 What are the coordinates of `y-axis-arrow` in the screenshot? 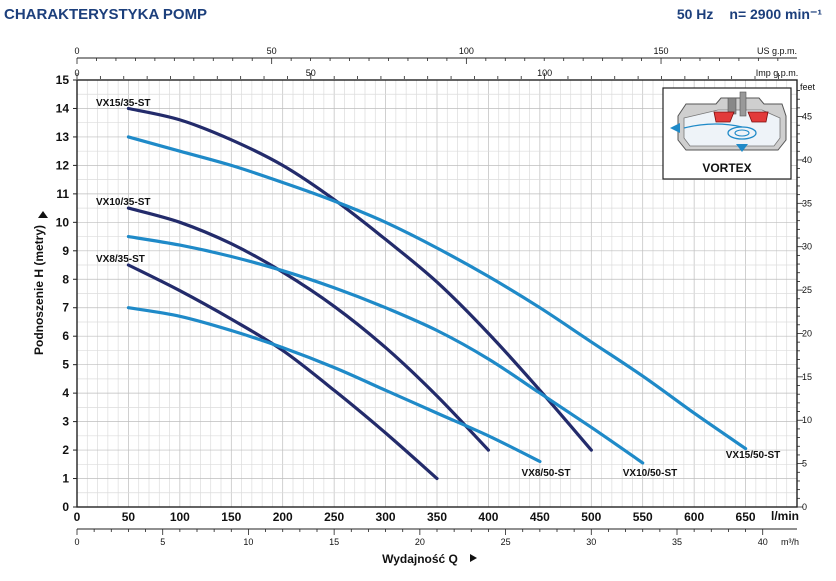 It's located at (43, 214).